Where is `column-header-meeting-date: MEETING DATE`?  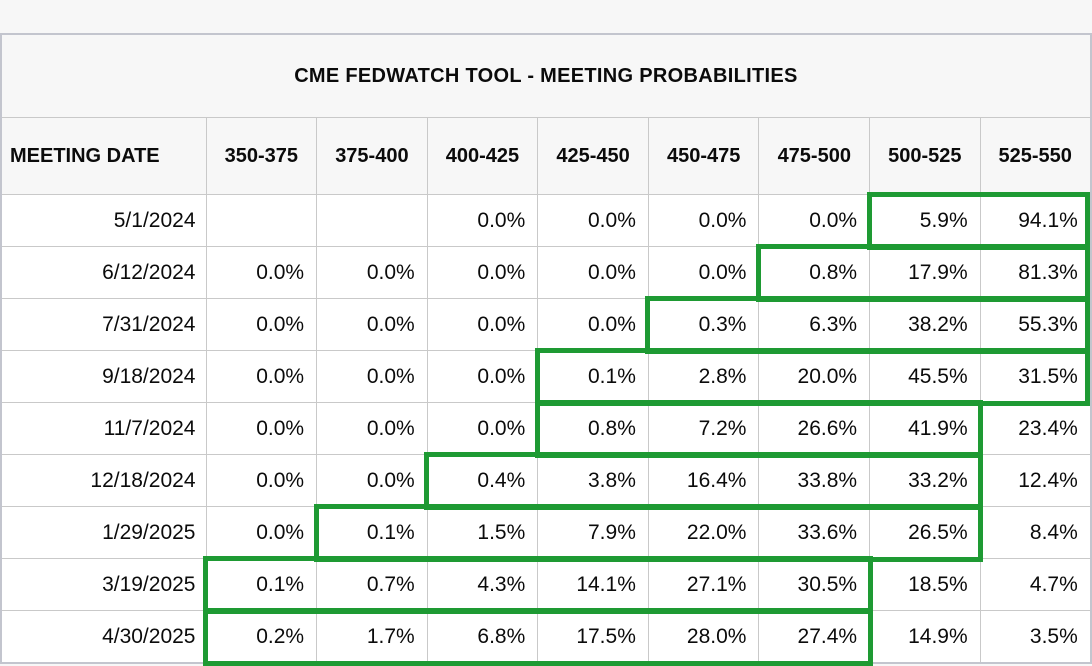 column-header-meeting-date: MEETING DATE is located at coordinates (103, 156).